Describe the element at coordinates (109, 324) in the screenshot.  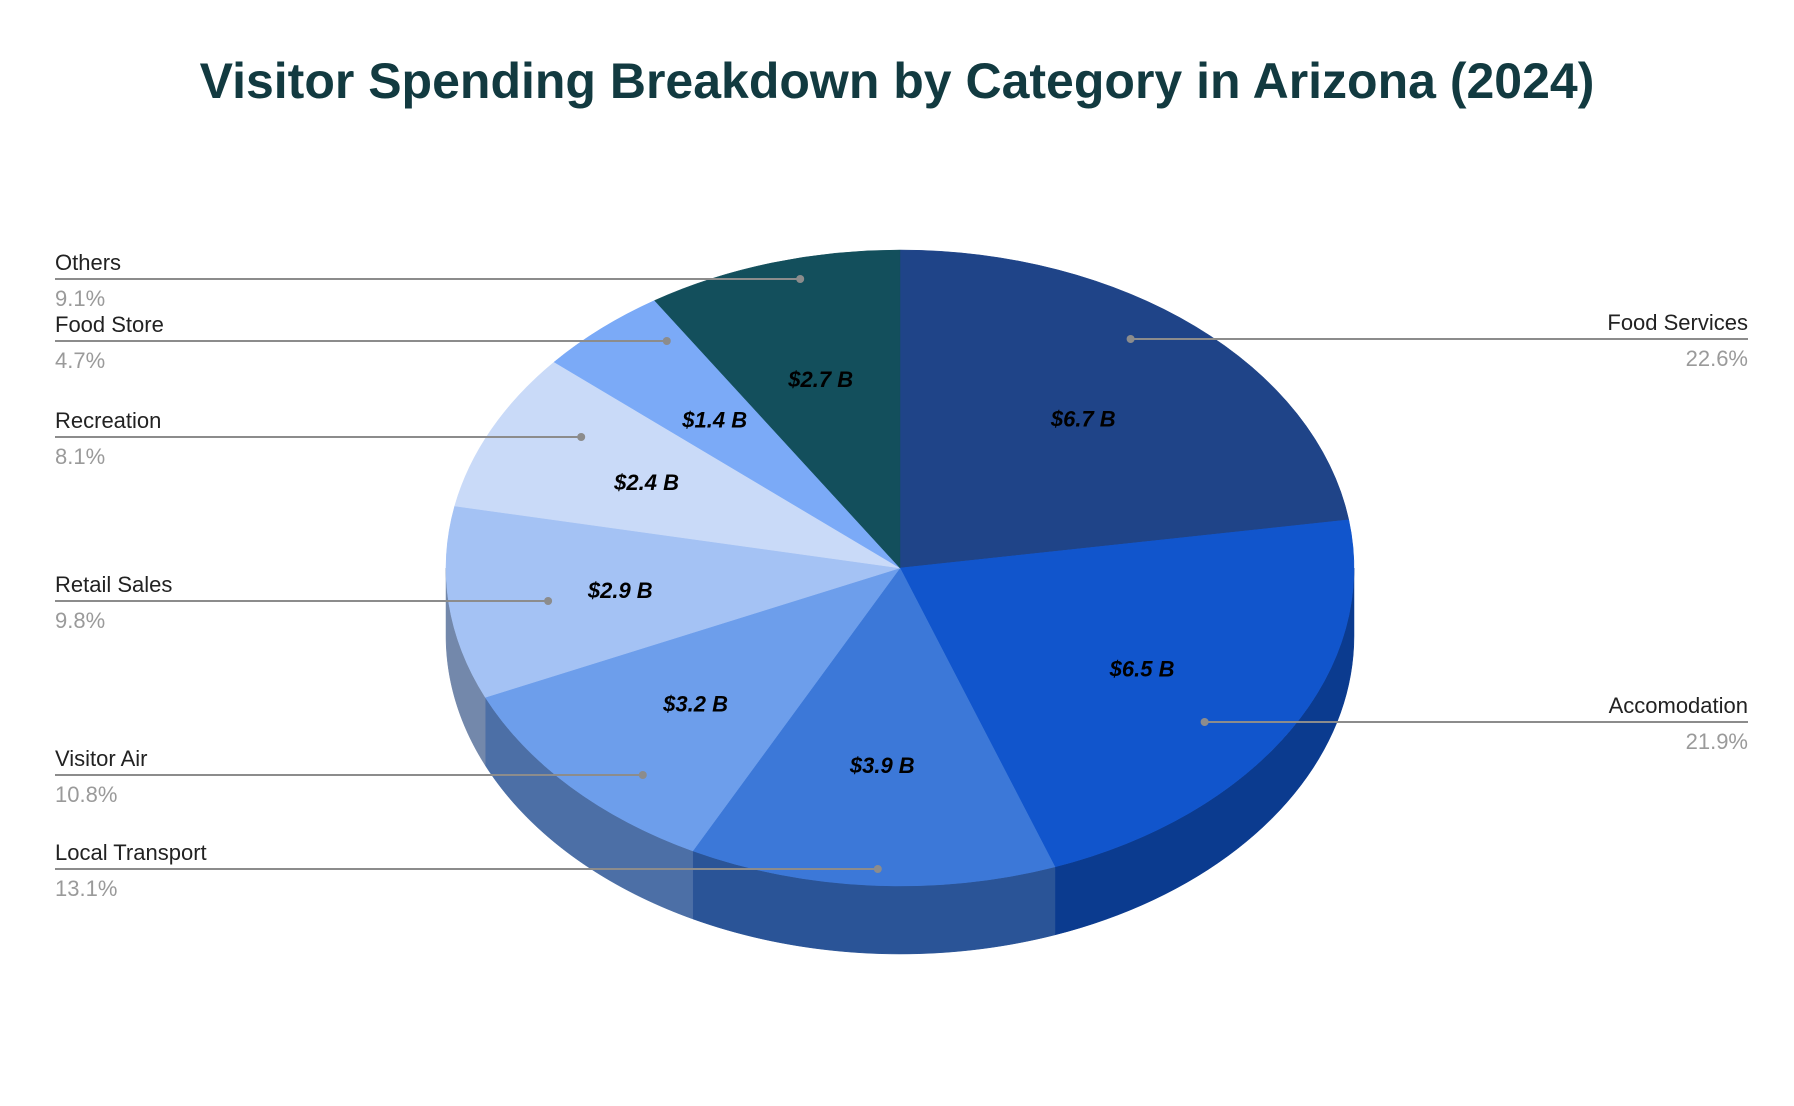
I see `legend-name: Food Store` at that location.